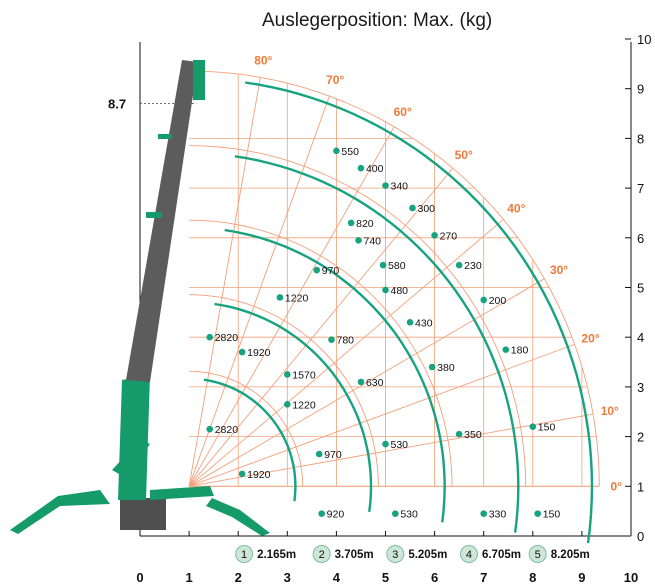 This screenshot has width=655, height=587. I want to click on x-tick-label: 2, so click(238, 577).